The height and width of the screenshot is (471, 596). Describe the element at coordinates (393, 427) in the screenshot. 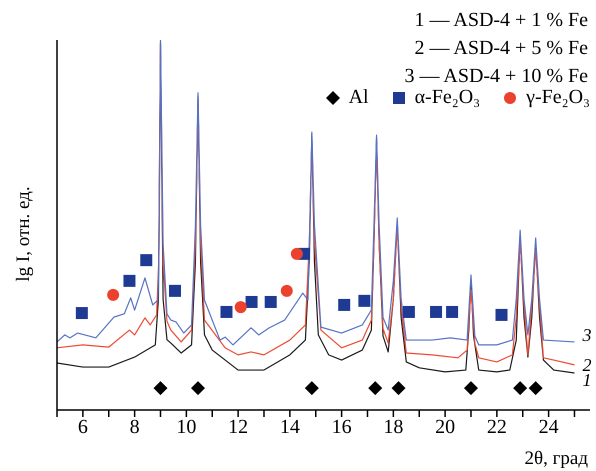

I see `x-tick-label: 18` at that location.